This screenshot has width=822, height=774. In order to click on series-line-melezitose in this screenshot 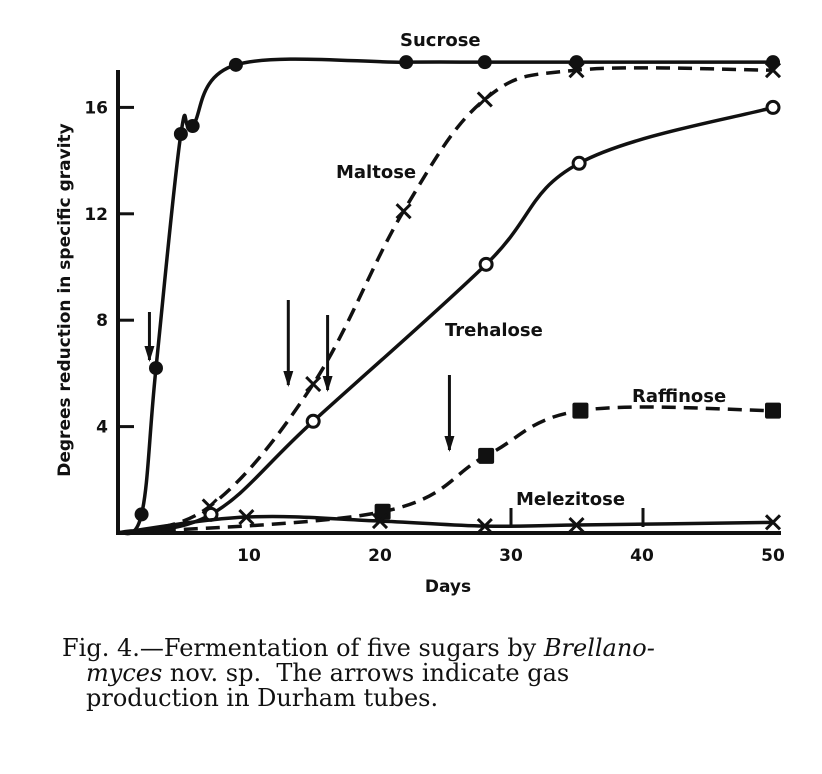, I will do `click(445, 524)`.